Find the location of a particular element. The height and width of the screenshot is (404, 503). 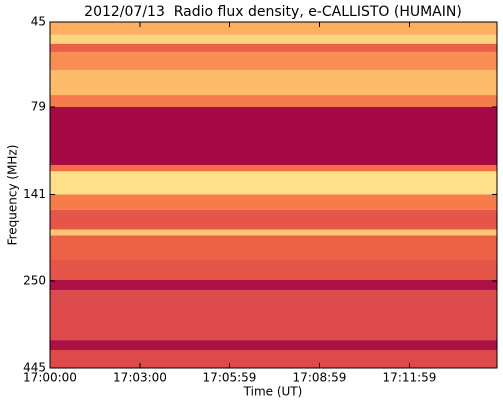

y-tick-label: 141 is located at coordinates (34, 194).